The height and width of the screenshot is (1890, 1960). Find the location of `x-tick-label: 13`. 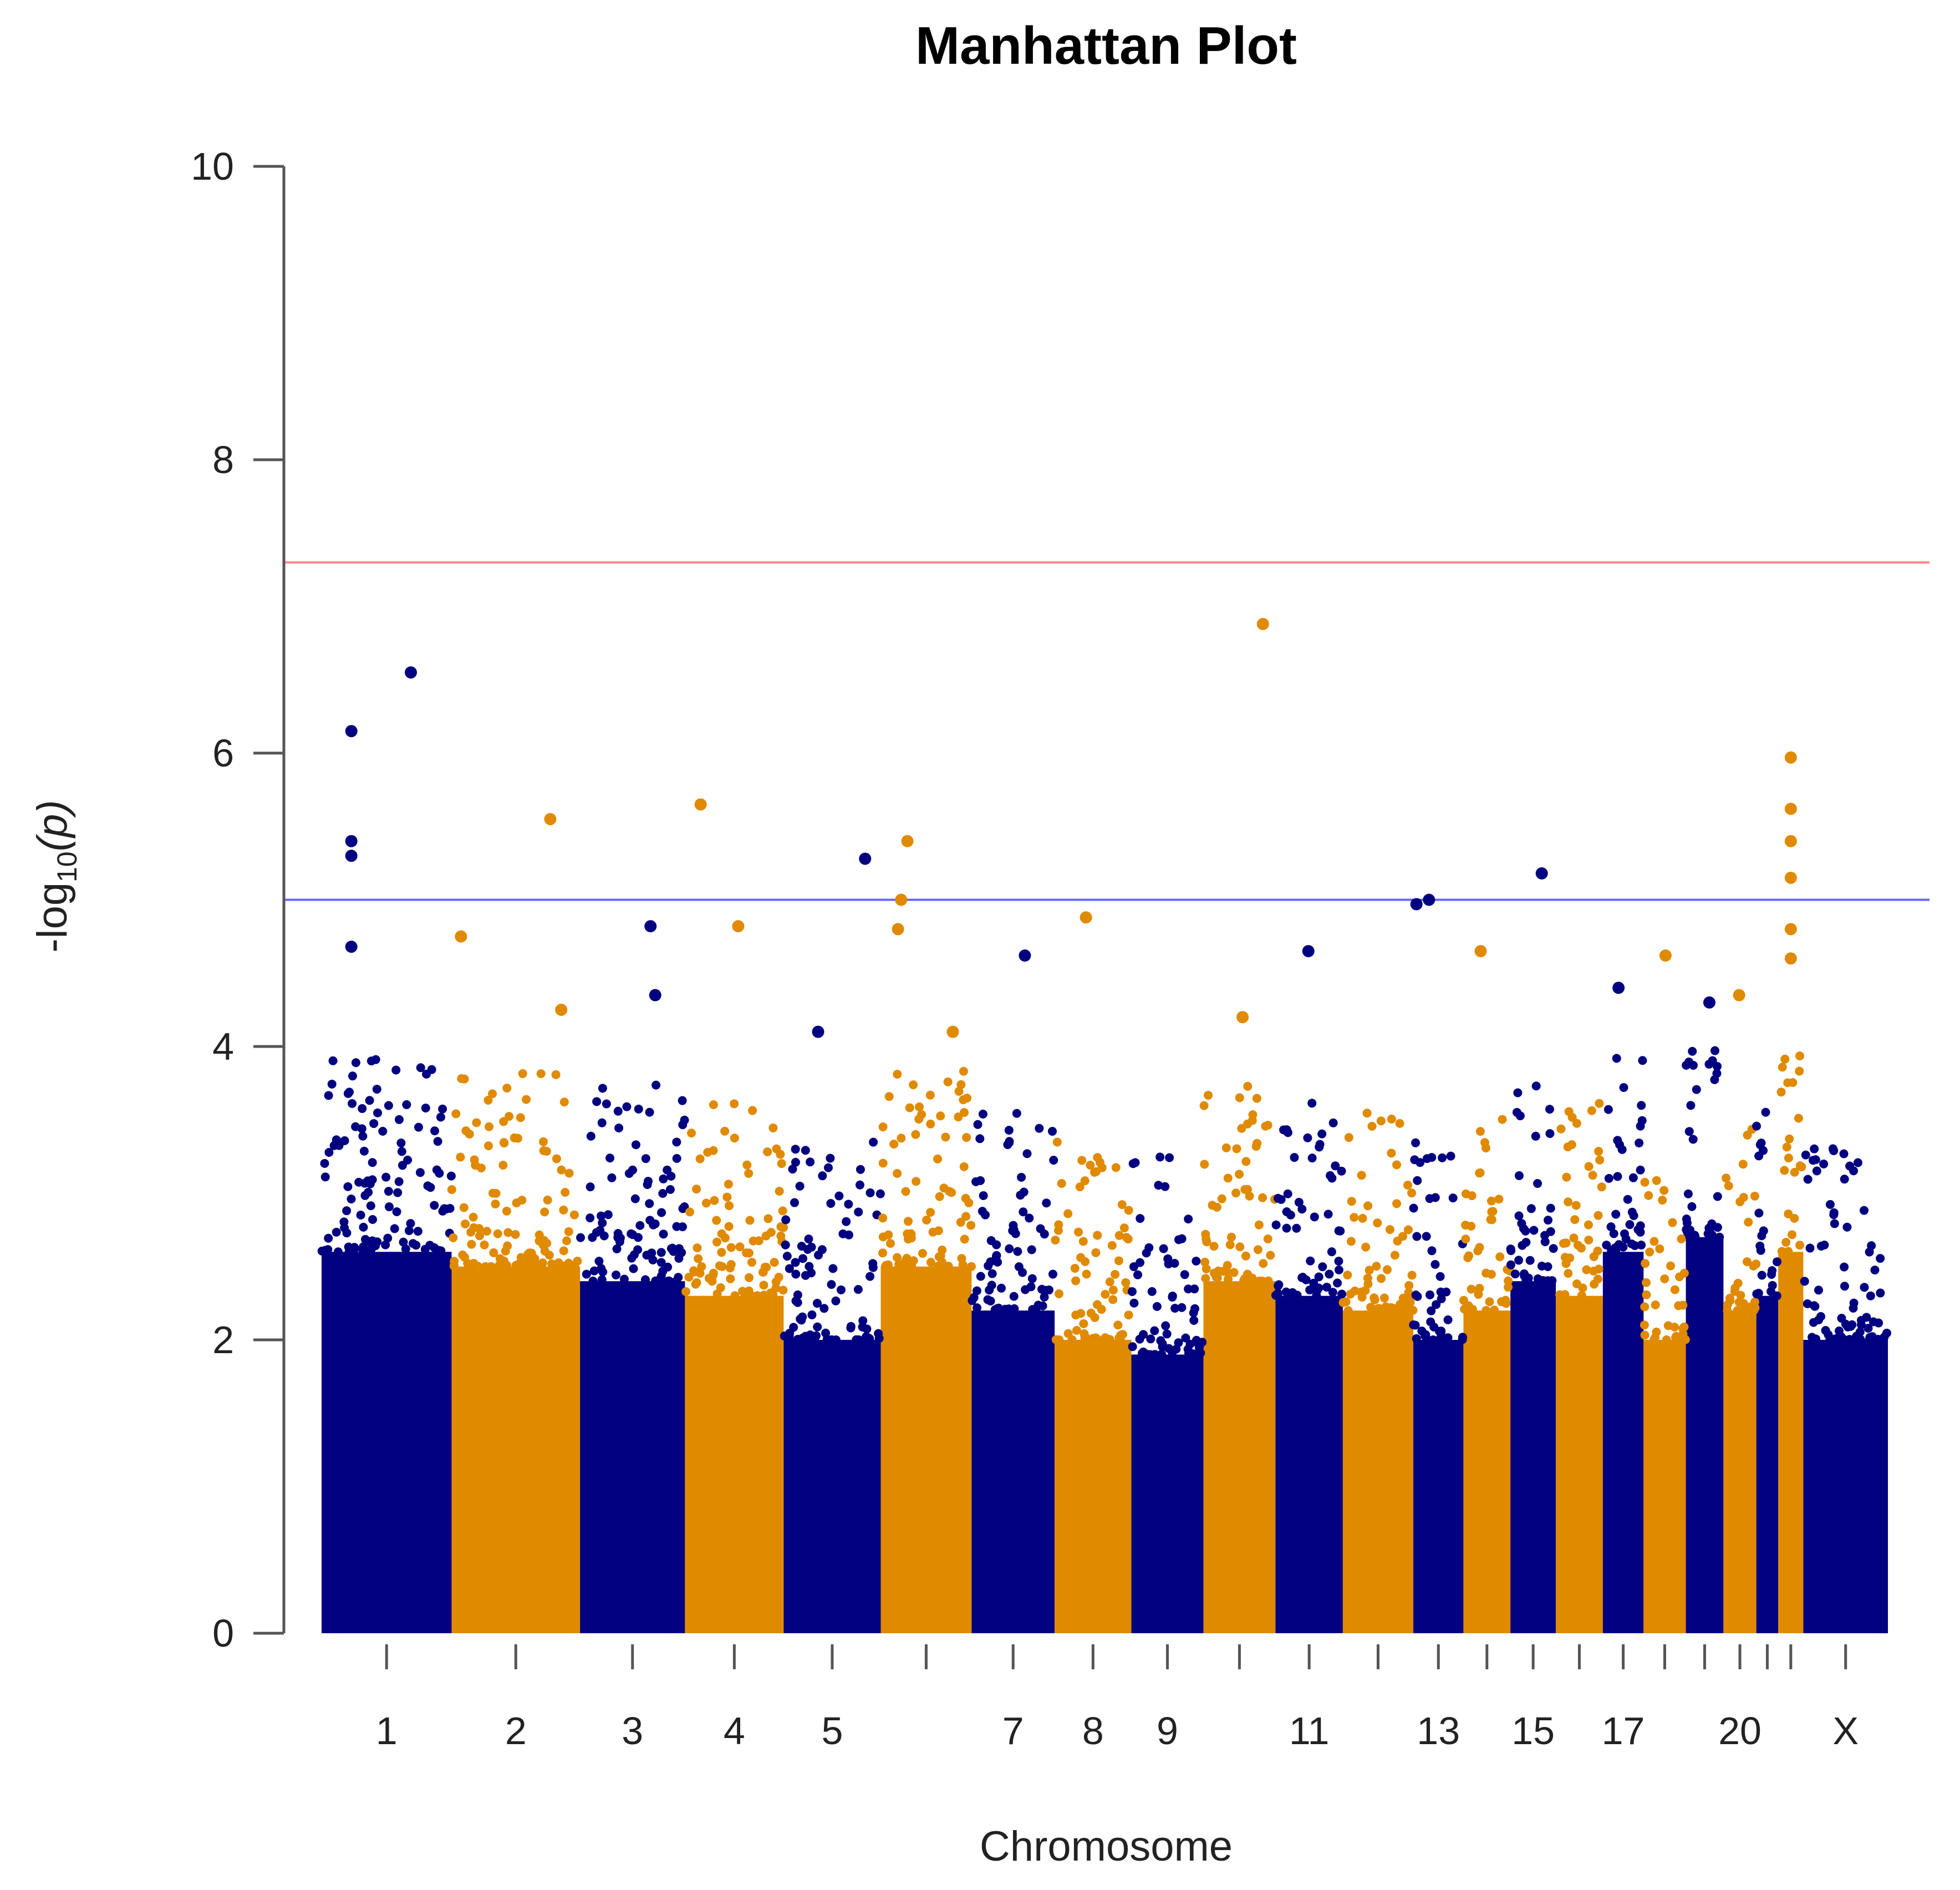

x-tick-label: 13 is located at coordinates (1439, 1730).